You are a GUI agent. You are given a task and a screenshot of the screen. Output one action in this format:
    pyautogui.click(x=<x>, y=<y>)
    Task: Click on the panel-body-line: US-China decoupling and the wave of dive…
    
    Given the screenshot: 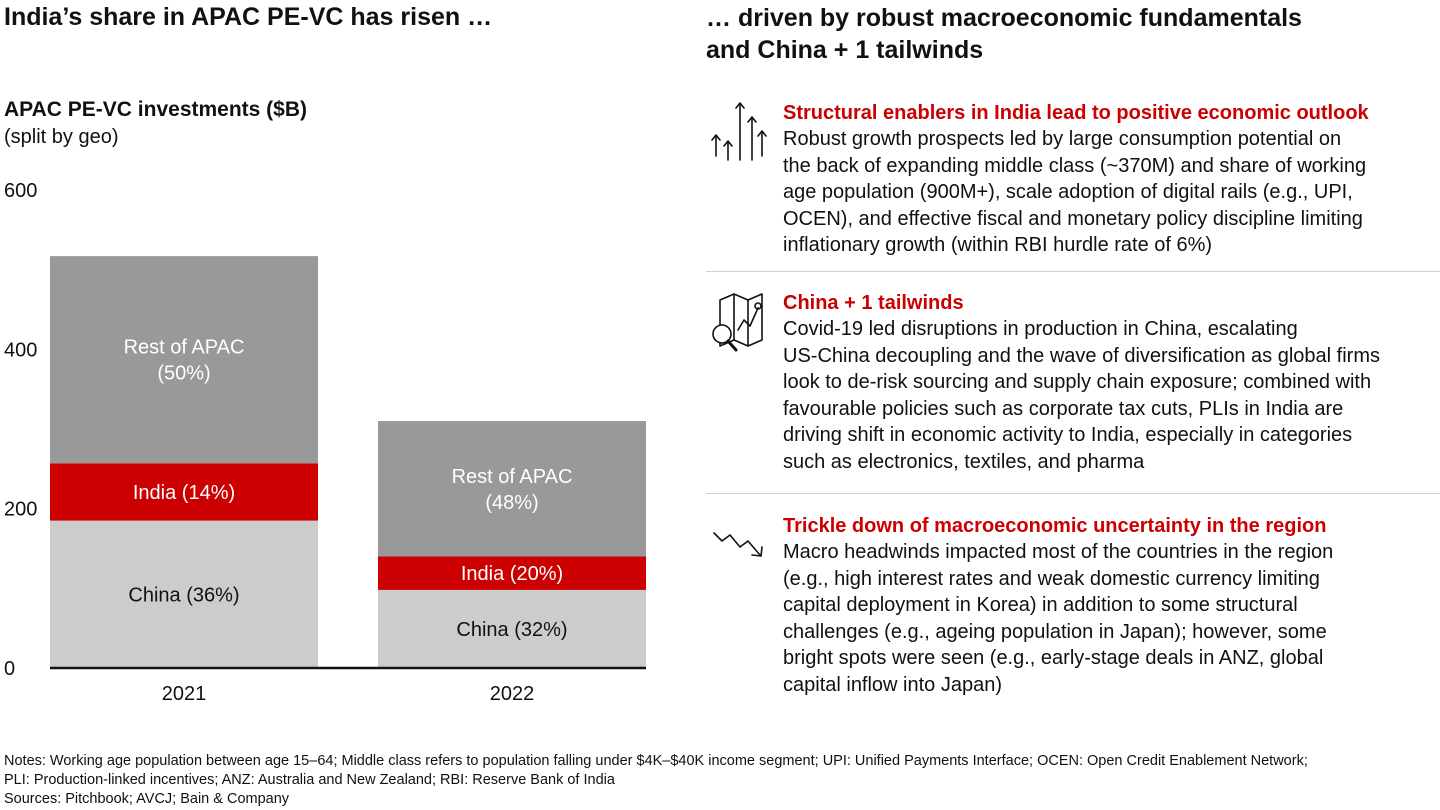 What is the action you would take?
    pyautogui.click(x=1081, y=355)
    